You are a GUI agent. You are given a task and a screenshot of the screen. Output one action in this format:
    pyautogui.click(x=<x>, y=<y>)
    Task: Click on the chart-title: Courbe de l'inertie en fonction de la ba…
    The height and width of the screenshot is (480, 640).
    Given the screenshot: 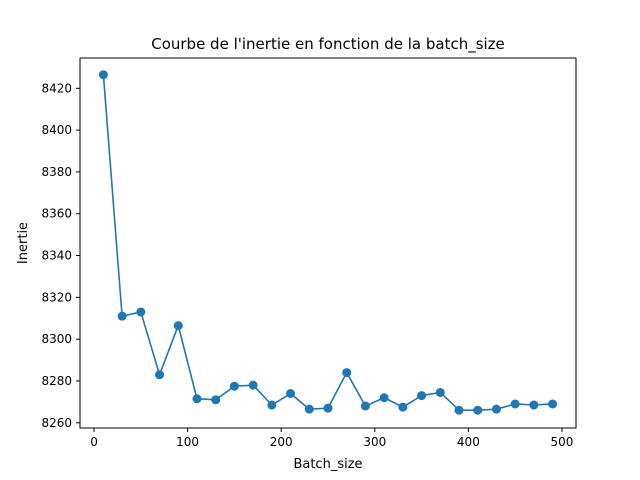 What is the action you would take?
    pyautogui.click(x=328, y=44)
    